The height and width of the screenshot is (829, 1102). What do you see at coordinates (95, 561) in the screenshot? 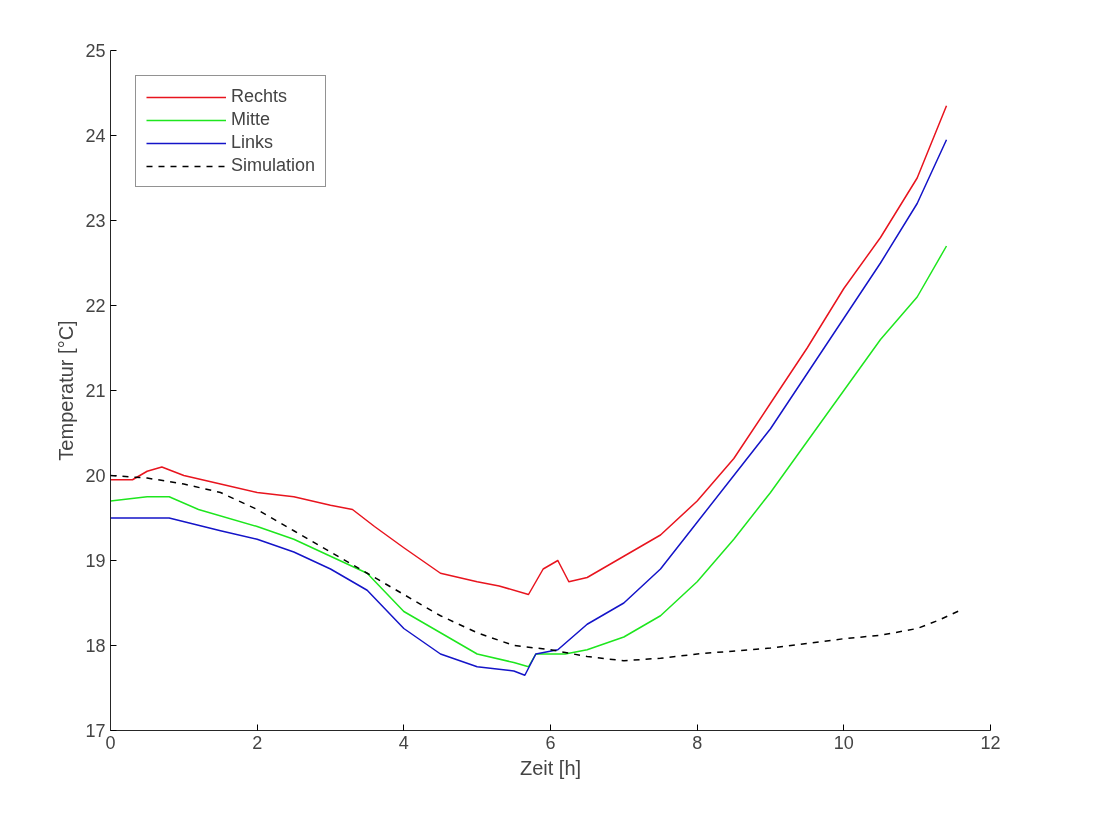
I see `y-tick-label: 19` at bounding box center [95, 561].